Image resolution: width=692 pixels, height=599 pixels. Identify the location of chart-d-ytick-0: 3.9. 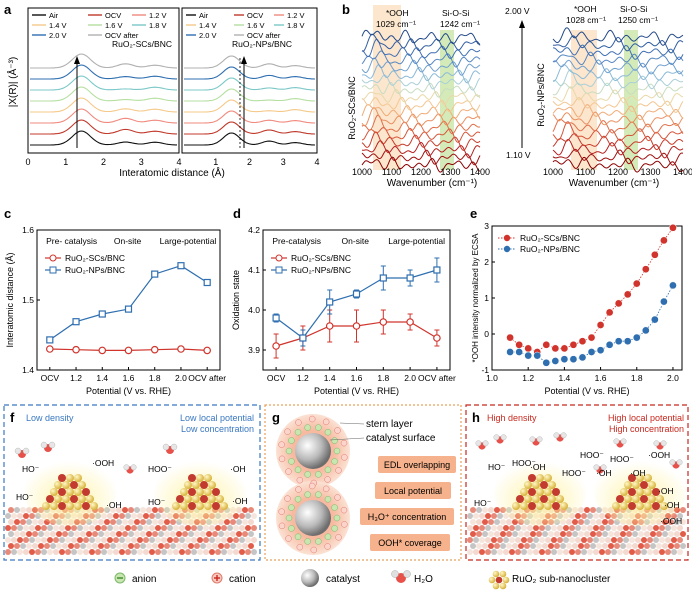
(254, 350).